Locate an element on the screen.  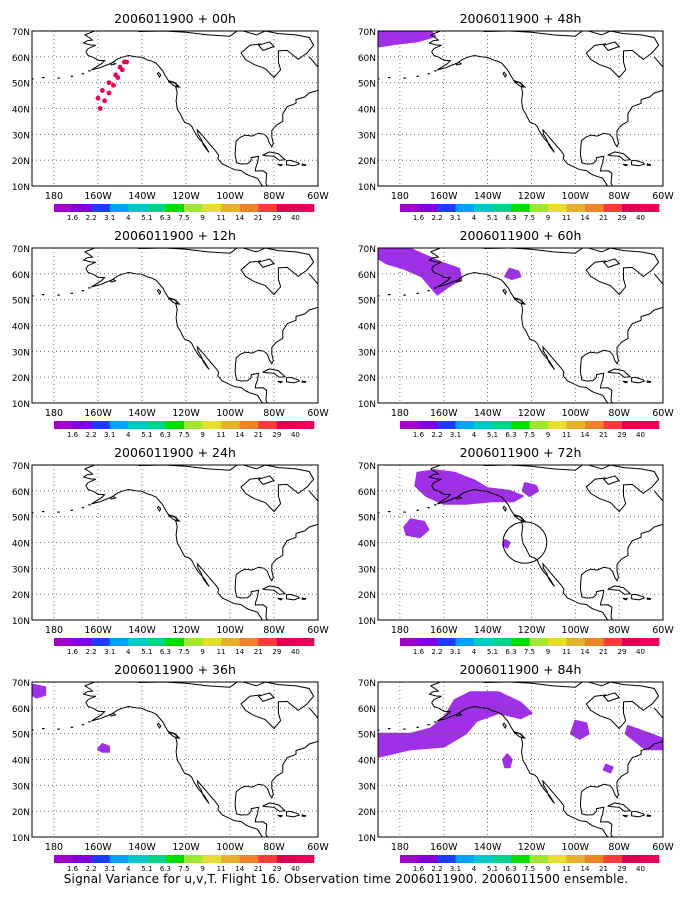
legend-label: 5.1 is located at coordinates (146, 435).